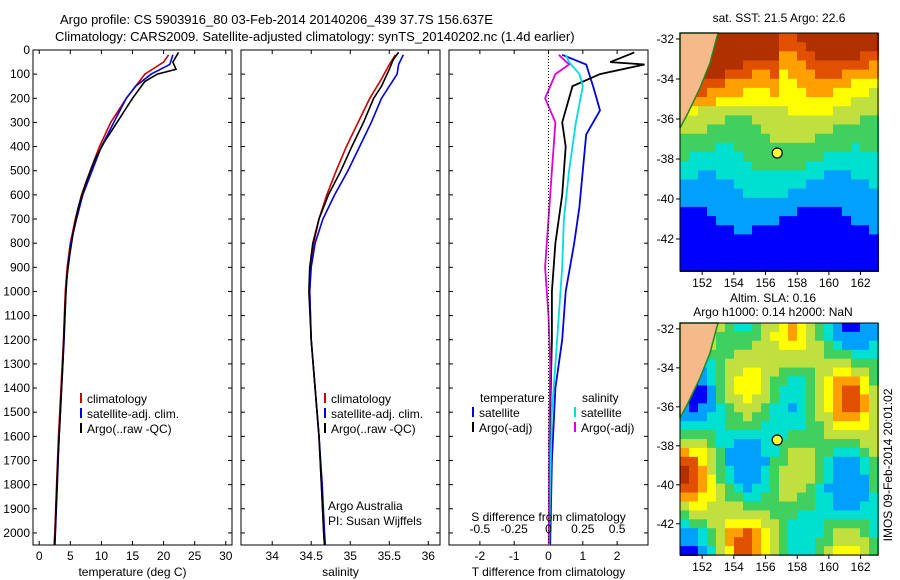  What do you see at coordinates (772, 312) in the screenshot?
I see `map-title-line2: Argo h1000: 0.14 h2000: NaN` at bounding box center [772, 312].